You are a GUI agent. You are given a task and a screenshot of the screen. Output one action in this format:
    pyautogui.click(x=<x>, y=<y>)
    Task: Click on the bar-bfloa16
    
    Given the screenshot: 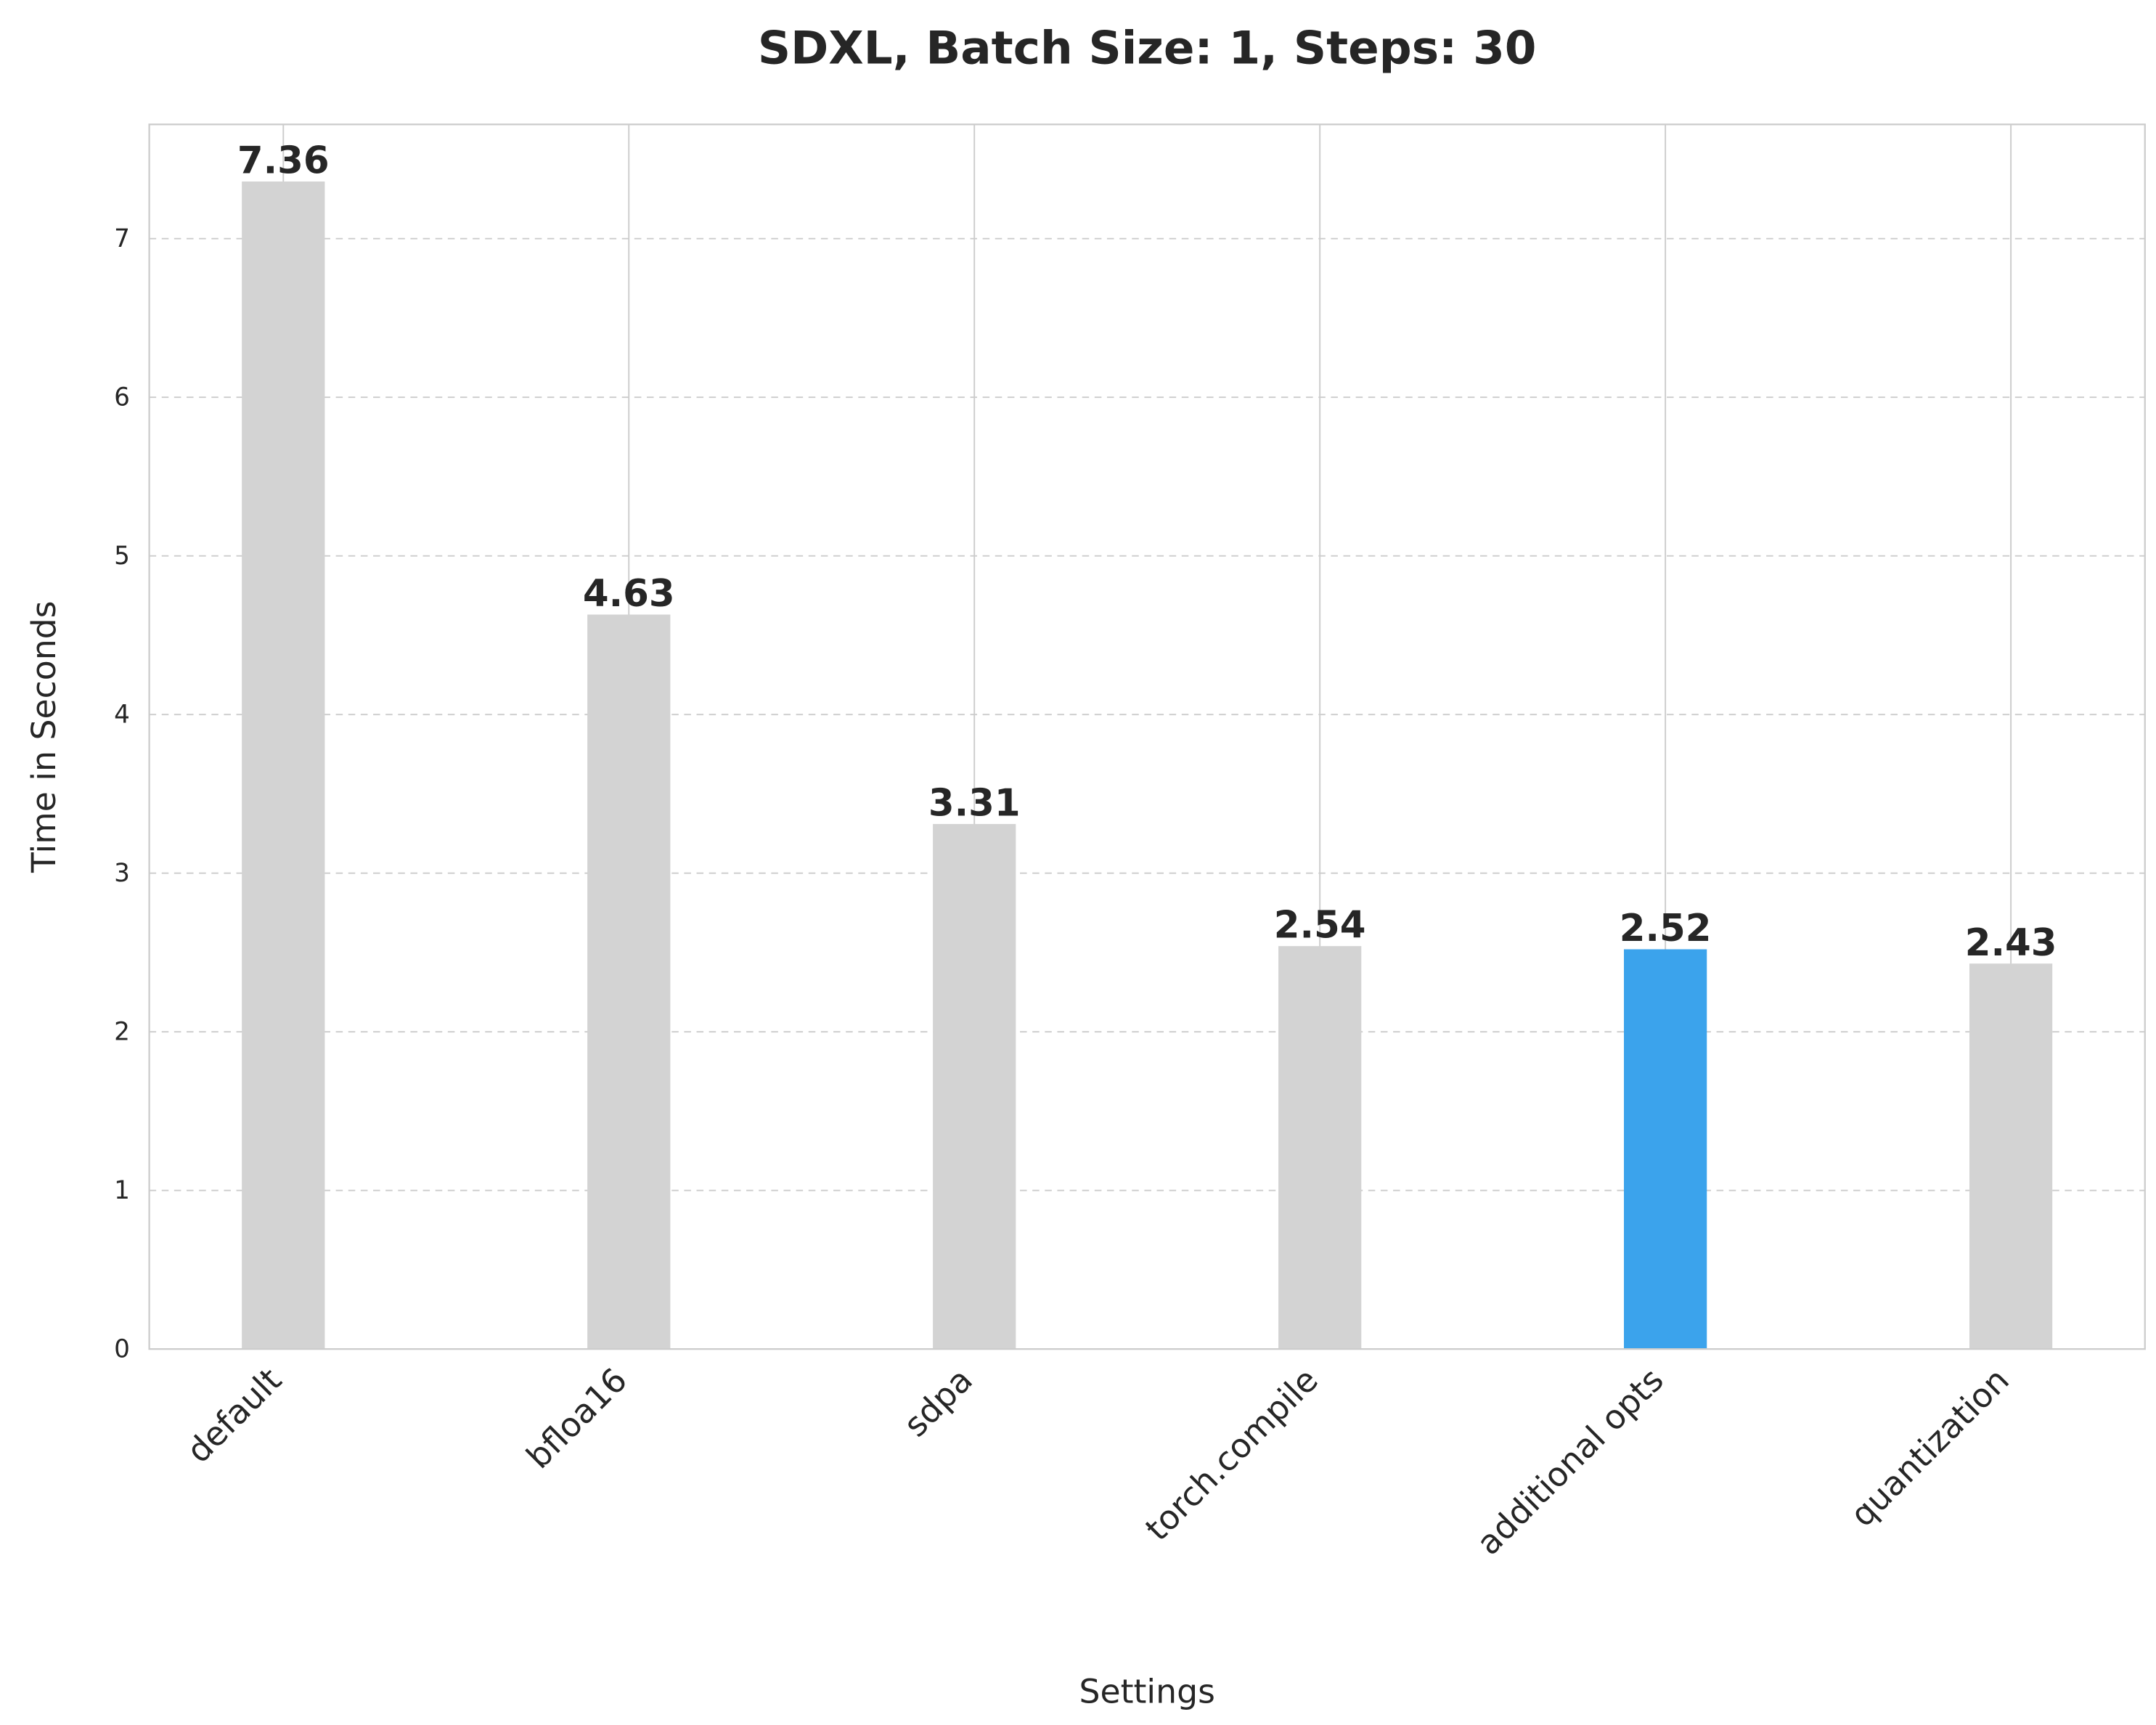 What is the action you would take?
    pyautogui.click(x=629, y=982)
    